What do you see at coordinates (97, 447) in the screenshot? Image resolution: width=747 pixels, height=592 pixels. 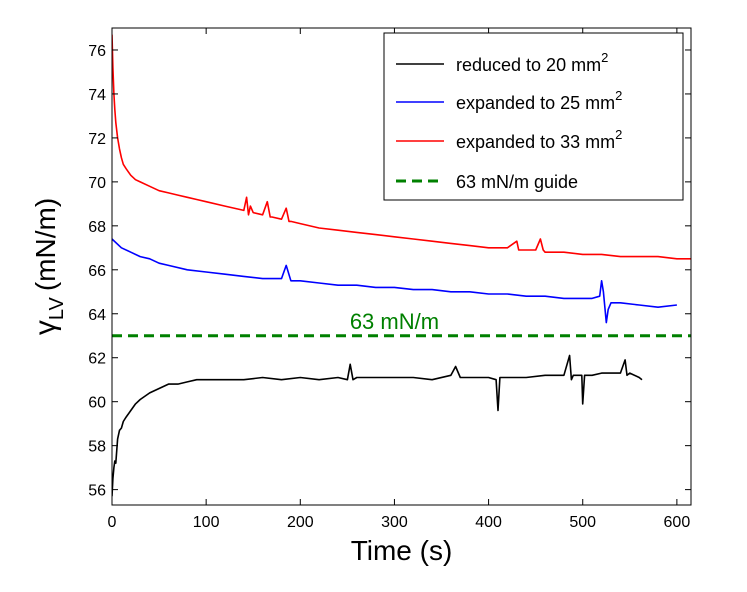 I see `y-tick-label: 58` at bounding box center [97, 447].